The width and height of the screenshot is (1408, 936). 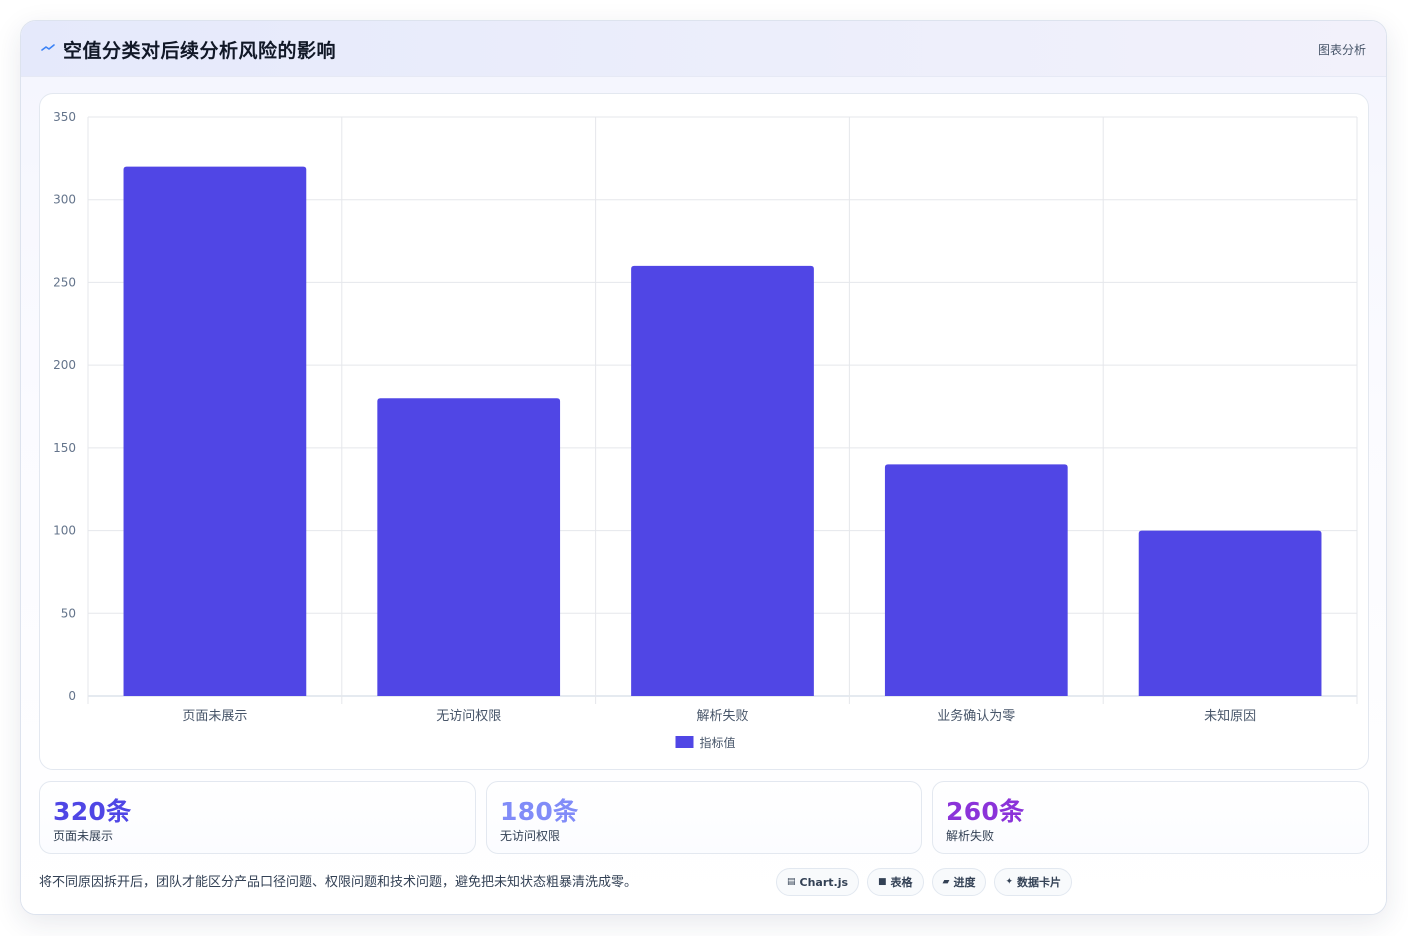 I want to click on table-icon: ■, so click(x=882, y=882).